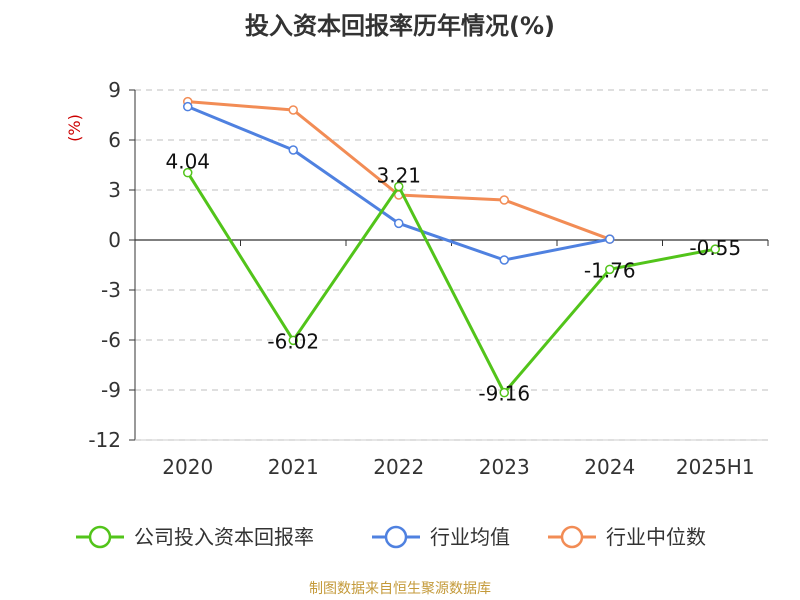 This screenshot has width=800, height=600. Describe the element at coordinates (114, 140) in the screenshot. I see `y-tick-label: 6` at that location.